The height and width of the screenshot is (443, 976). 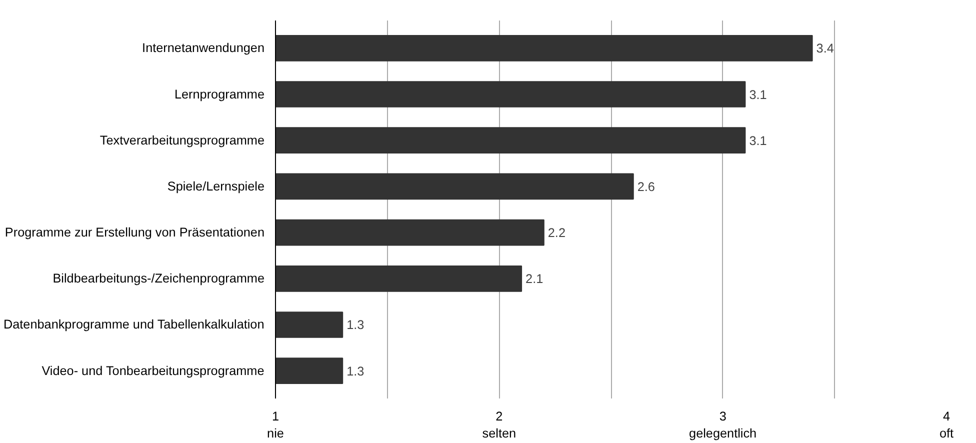 What do you see at coordinates (158, 279) in the screenshot?
I see `y-tick-label: Bildbearbeitungs-/Zeichenprogramme` at bounding box center [158, 279].